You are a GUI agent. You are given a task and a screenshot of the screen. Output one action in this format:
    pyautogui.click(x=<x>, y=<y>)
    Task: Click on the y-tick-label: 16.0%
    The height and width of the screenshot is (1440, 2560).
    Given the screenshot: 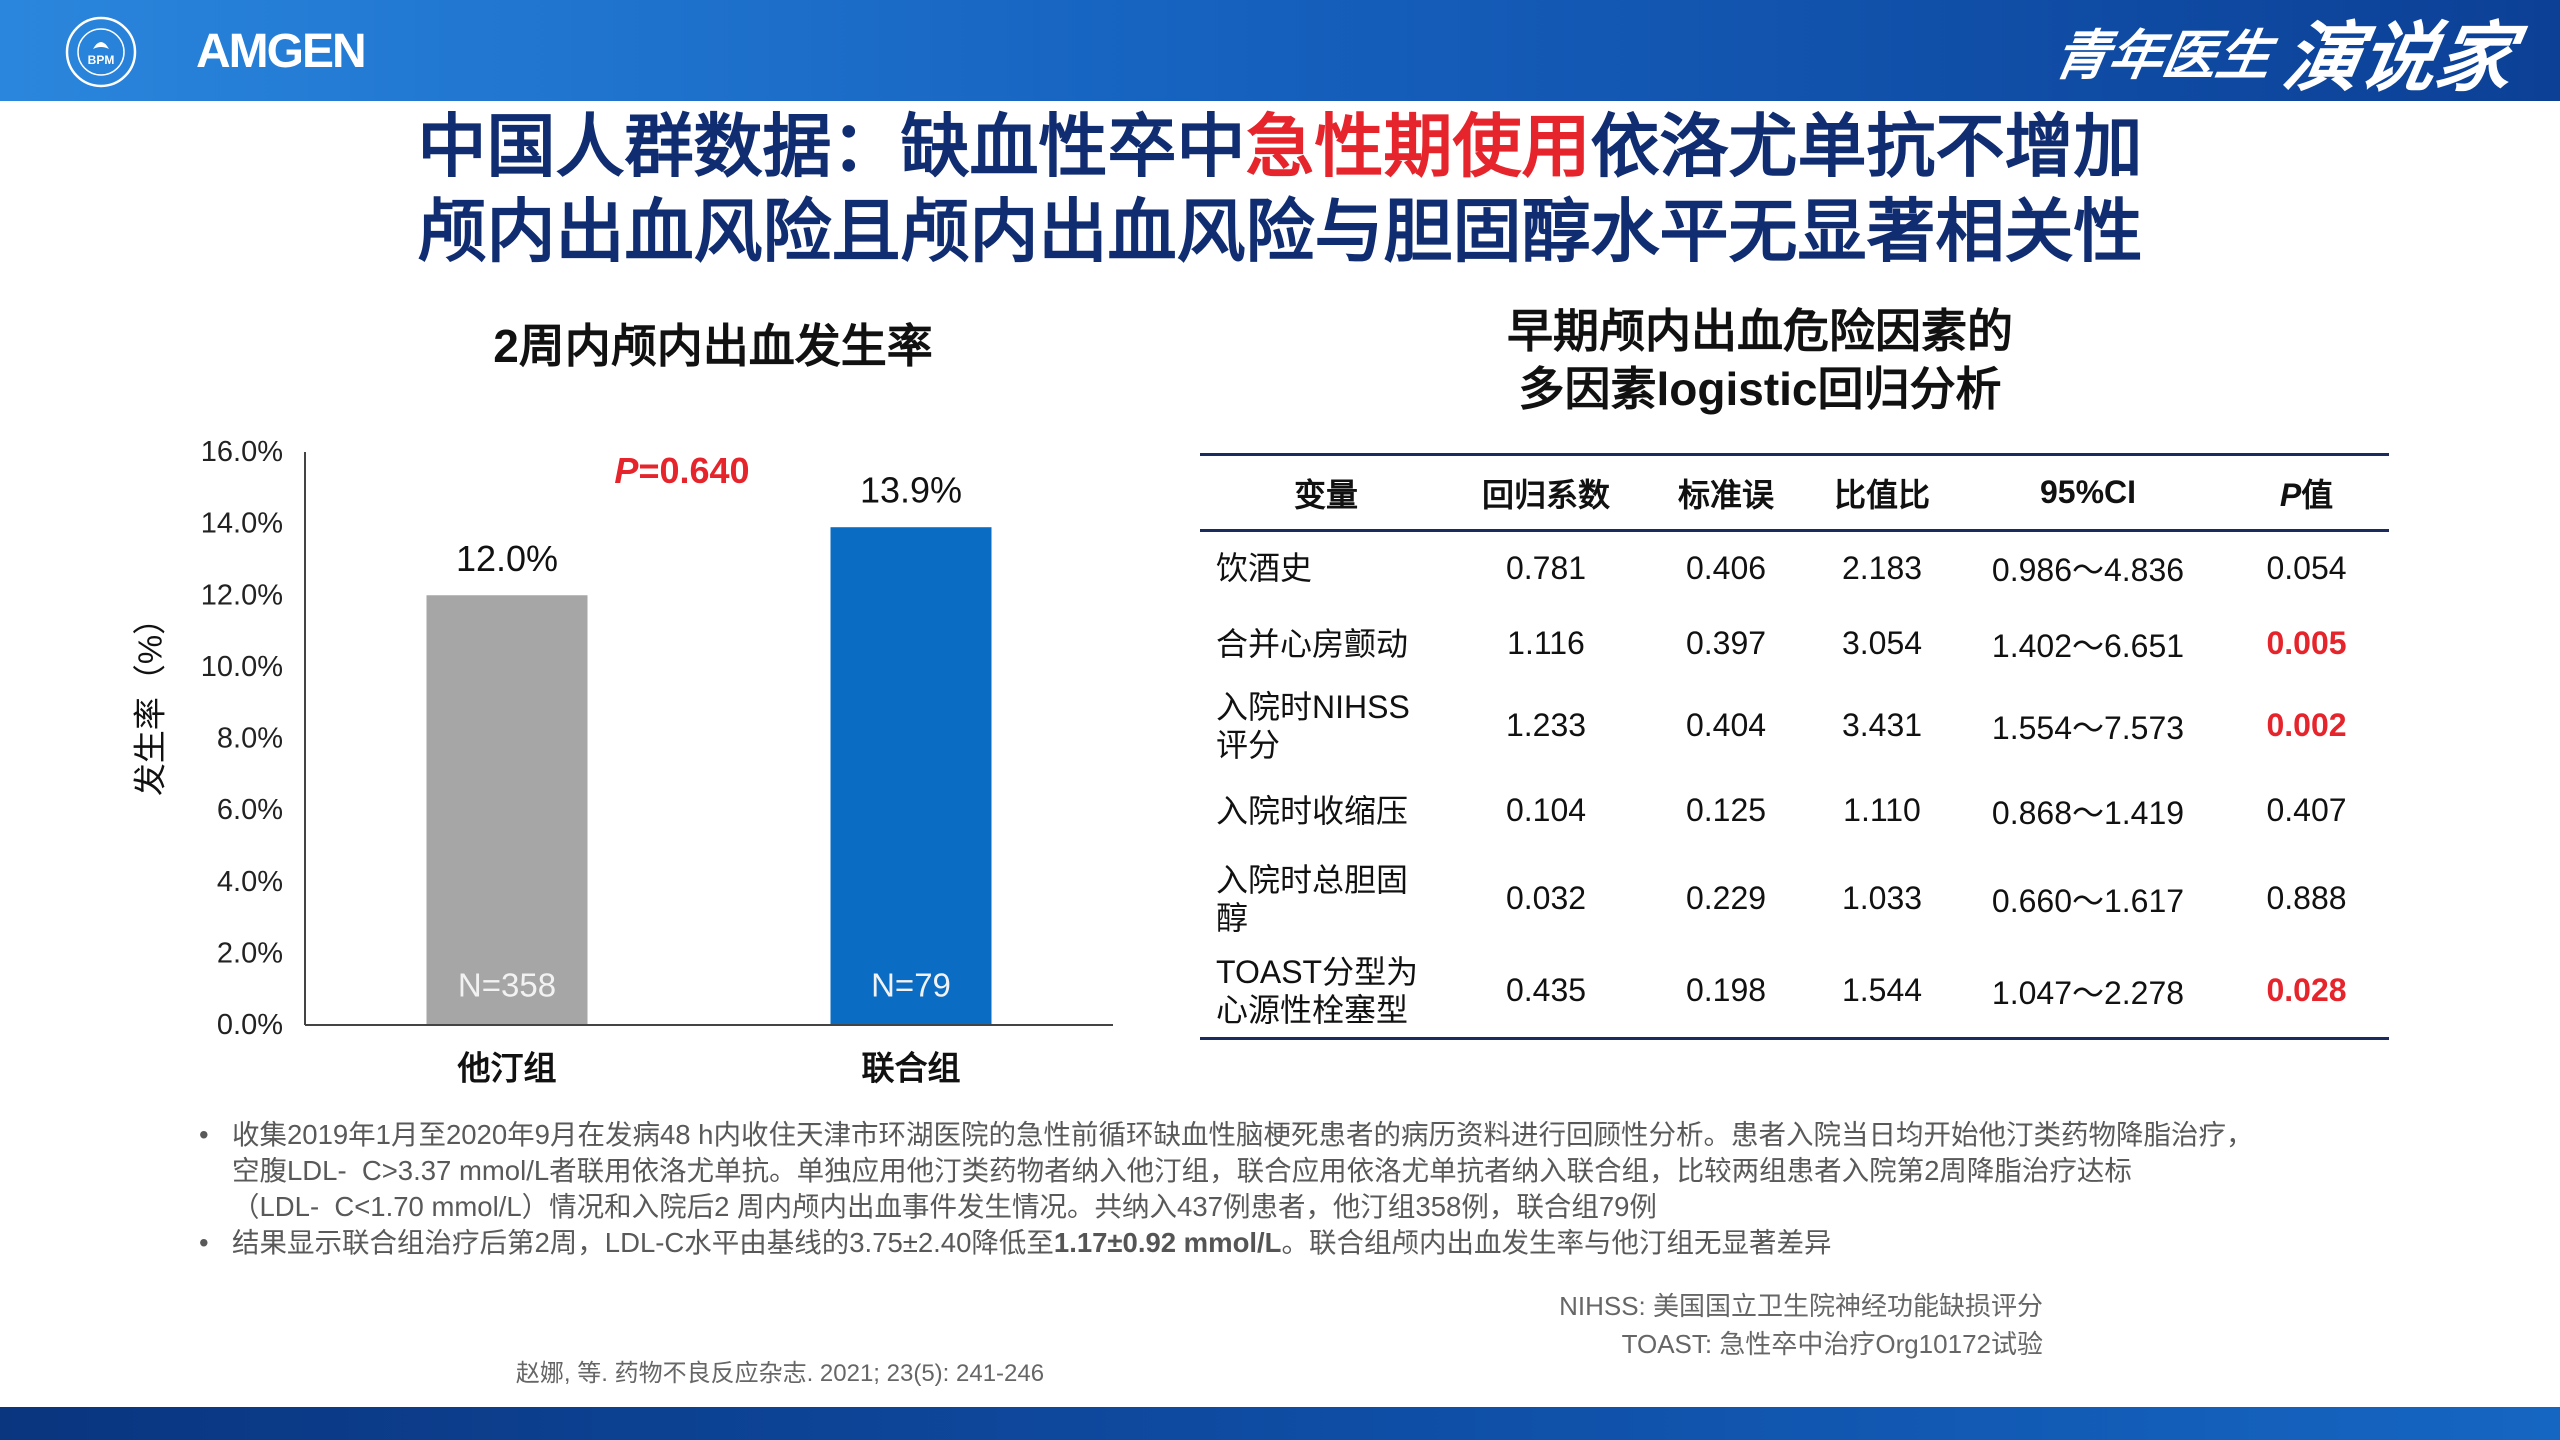 What is the action you would take?
    pyautogui.click(x=242, y=452)
    